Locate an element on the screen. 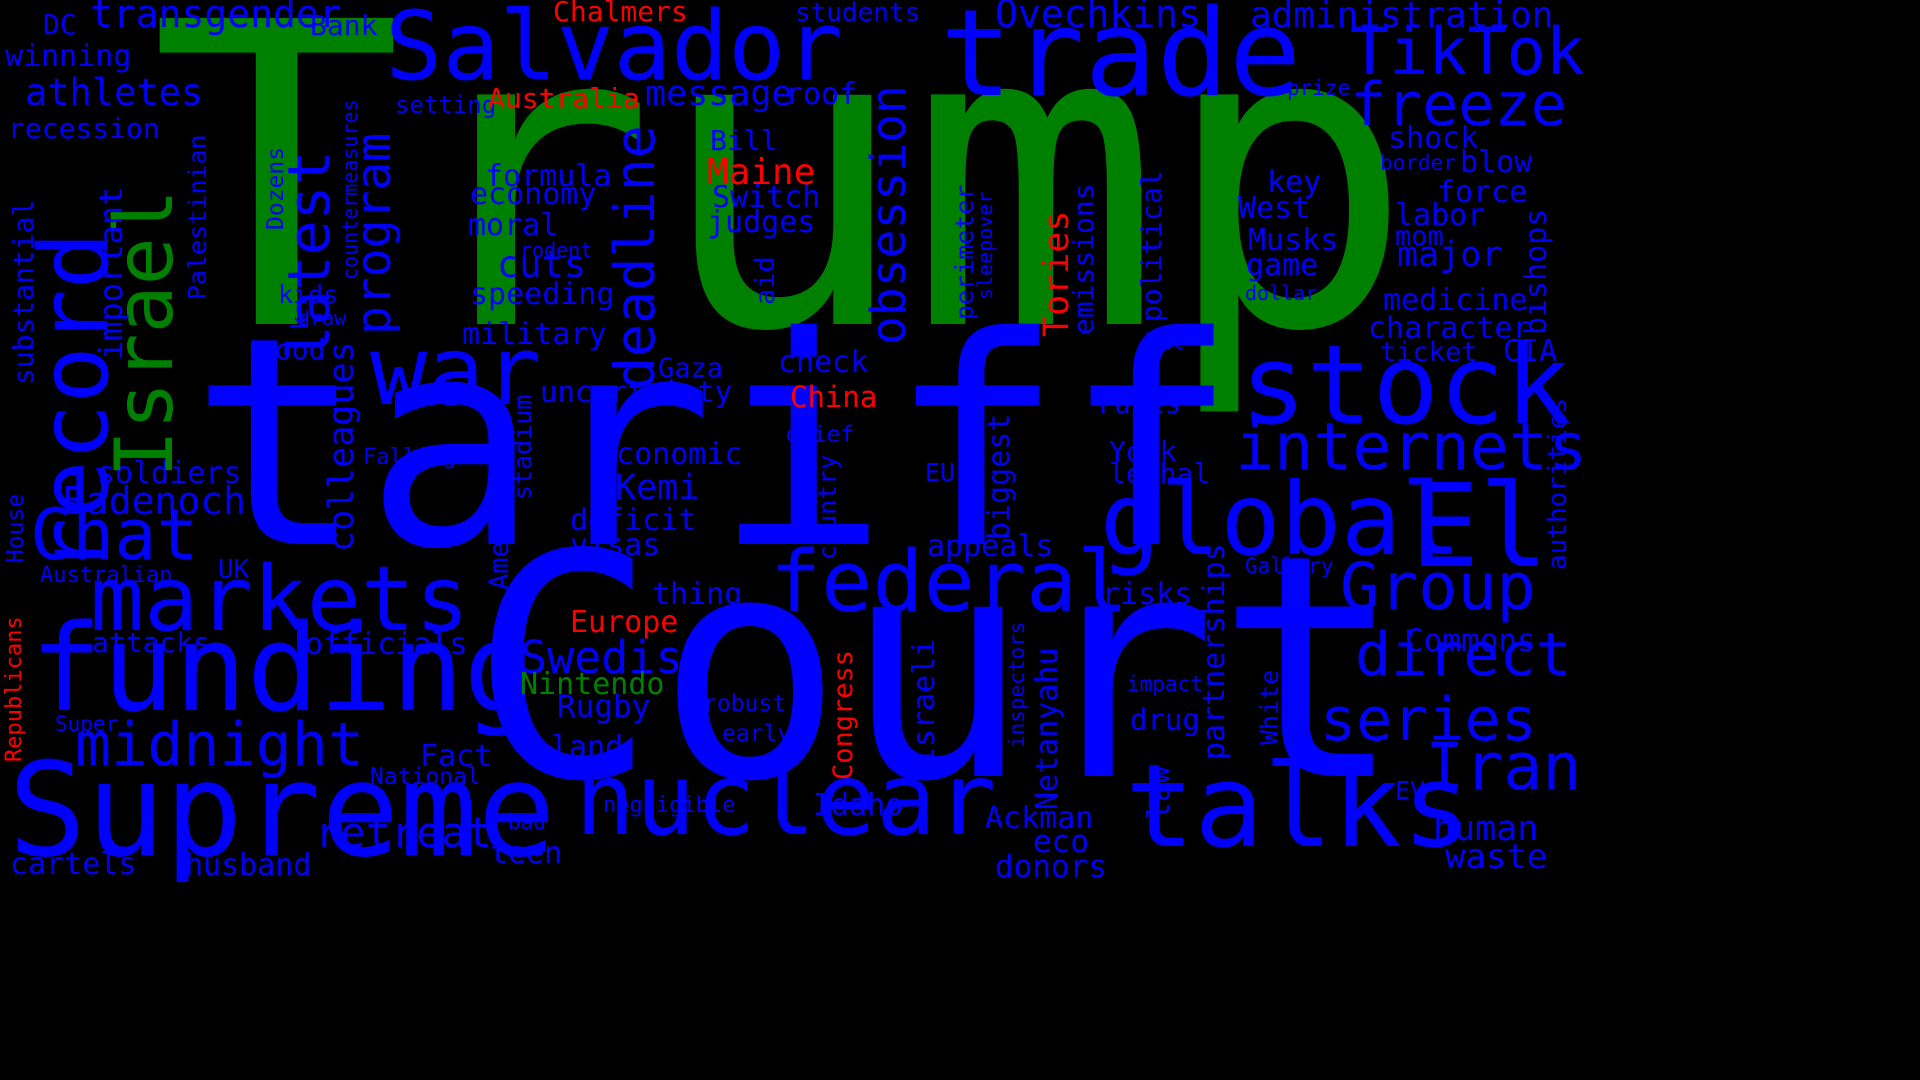 The image size is (1920, 1080). word-ovechkins: Ovechkins is located at coordinates (1098, 18).